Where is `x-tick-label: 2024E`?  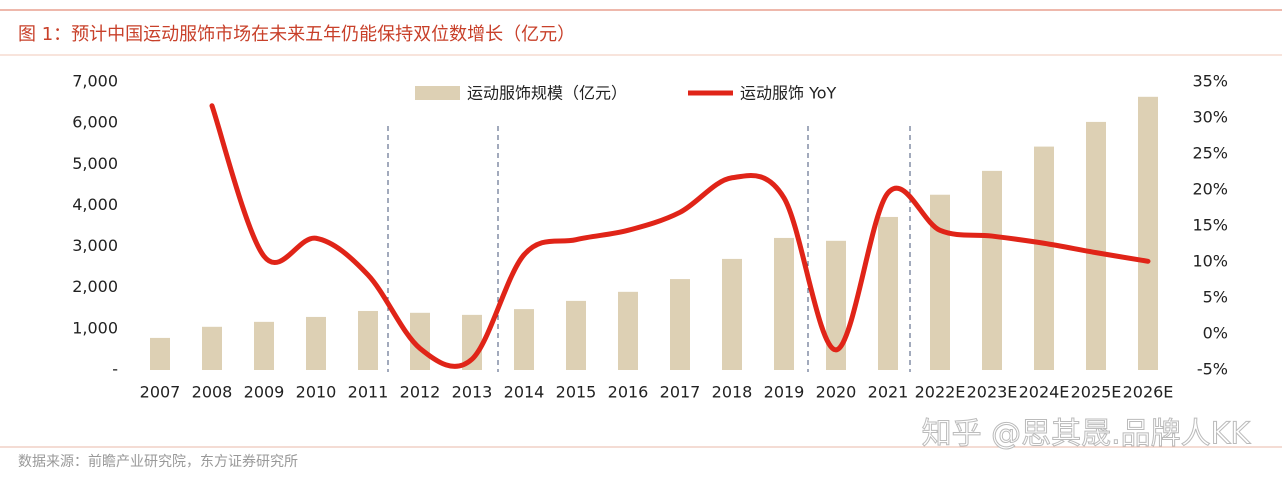 x-tick-label: 2024E is located at coordinates (1044, 392).